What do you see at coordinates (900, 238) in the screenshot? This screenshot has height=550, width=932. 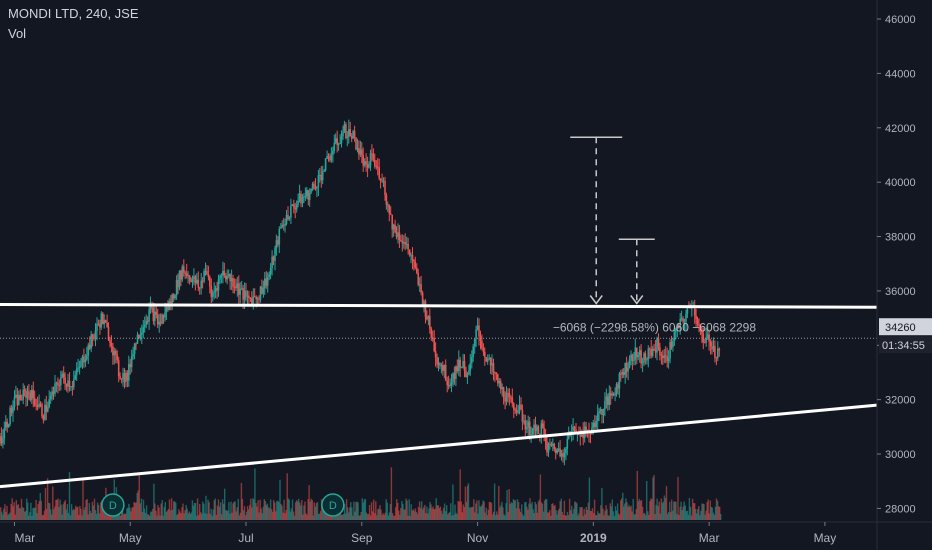 I see `y-tick-label: 38000` at bounding box center [900, 238].